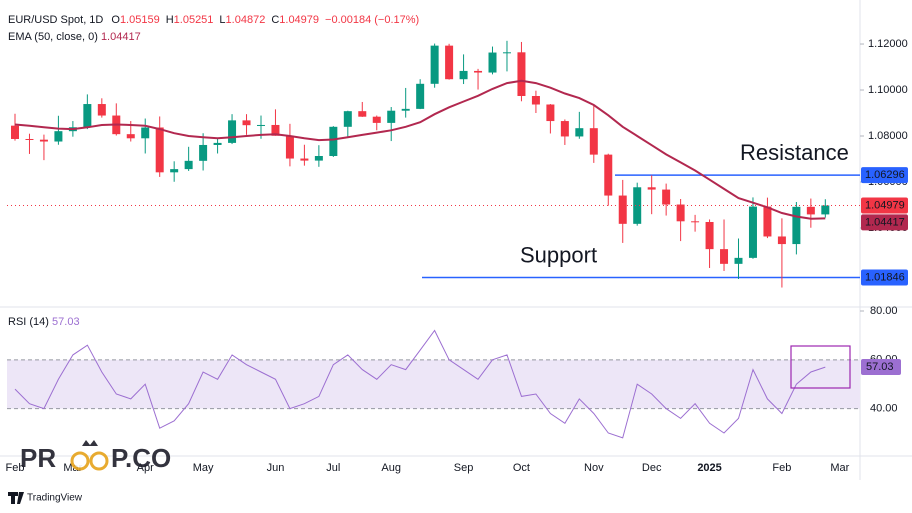 This screenshot has width=912, height=513. I want to click on watermark-text: P.CO, so click(141, 458).